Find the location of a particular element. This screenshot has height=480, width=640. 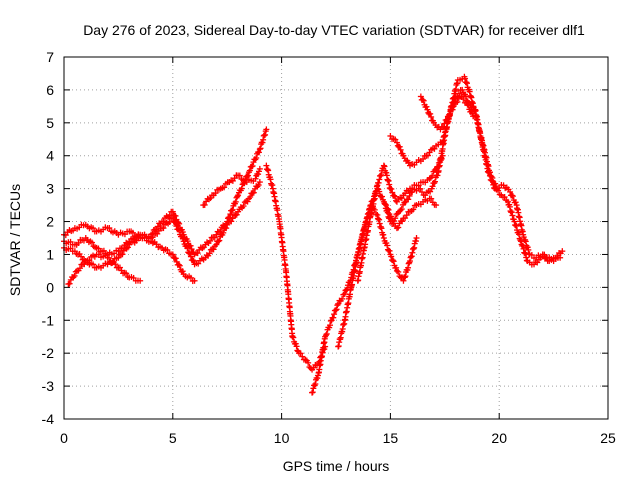

x-axis-title: GPS time / hours is located at coordinates (336, 466).